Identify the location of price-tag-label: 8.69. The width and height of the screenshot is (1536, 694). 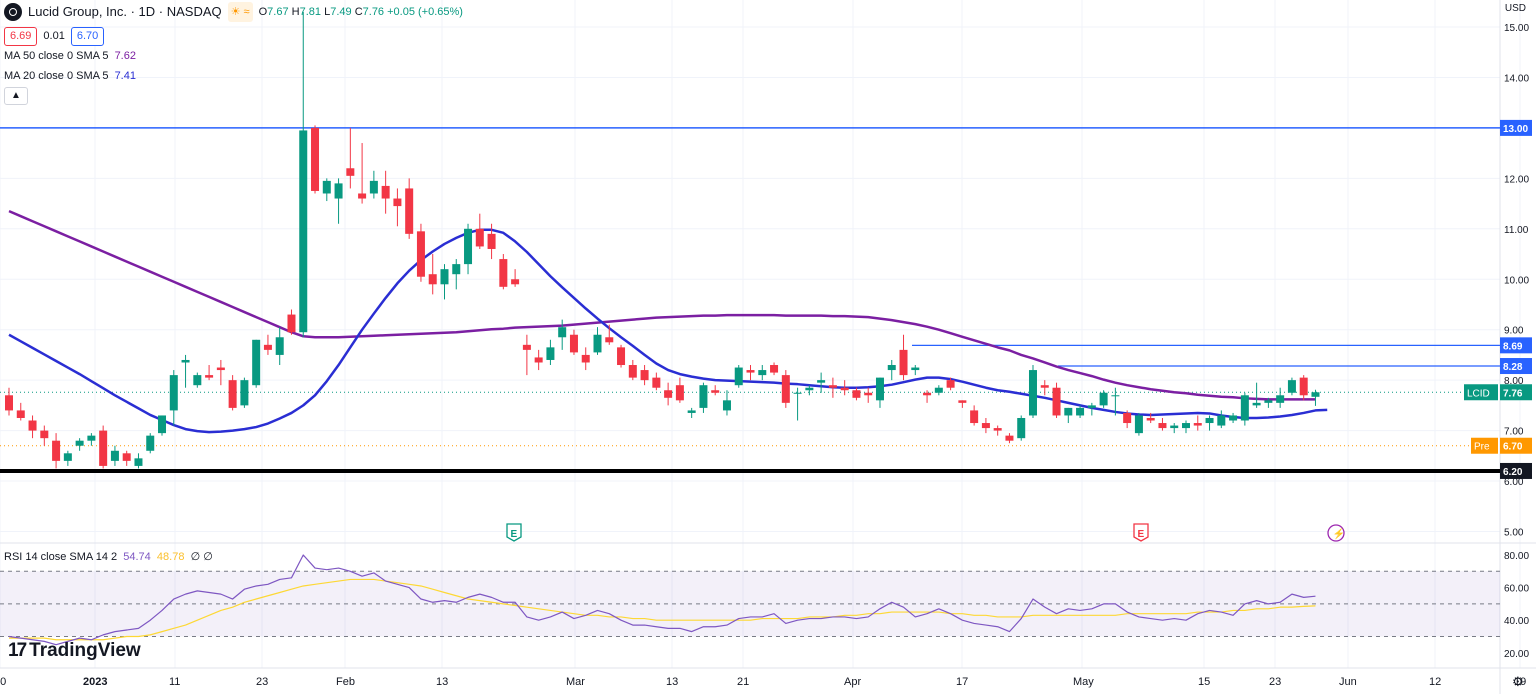
(1513, 346).